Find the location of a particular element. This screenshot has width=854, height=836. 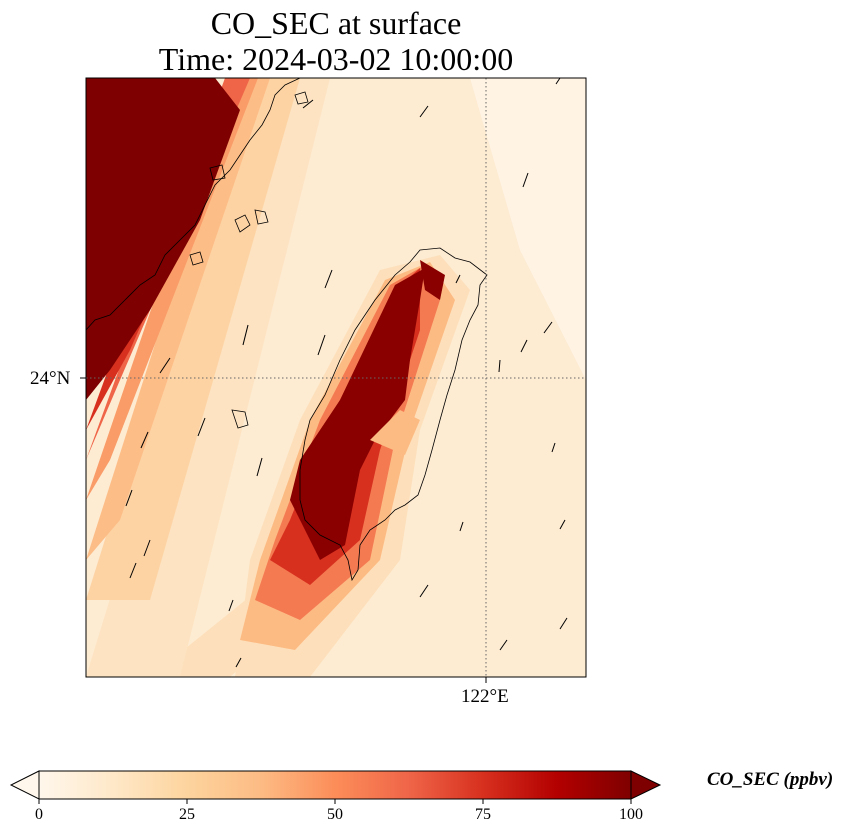

map-title-line-2: Time: 2024-03-02 10:00:00 is located at coordinates (336, 59).